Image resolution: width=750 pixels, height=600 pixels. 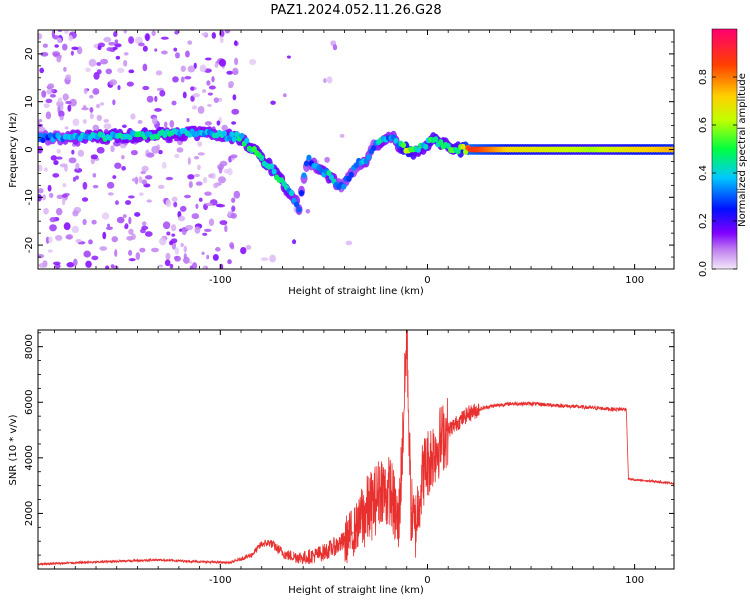 What do you see at coordinates (427, 580) in the screenshot?
I see `snr-x-tick-label: 0` at bounding box center [427, 580].